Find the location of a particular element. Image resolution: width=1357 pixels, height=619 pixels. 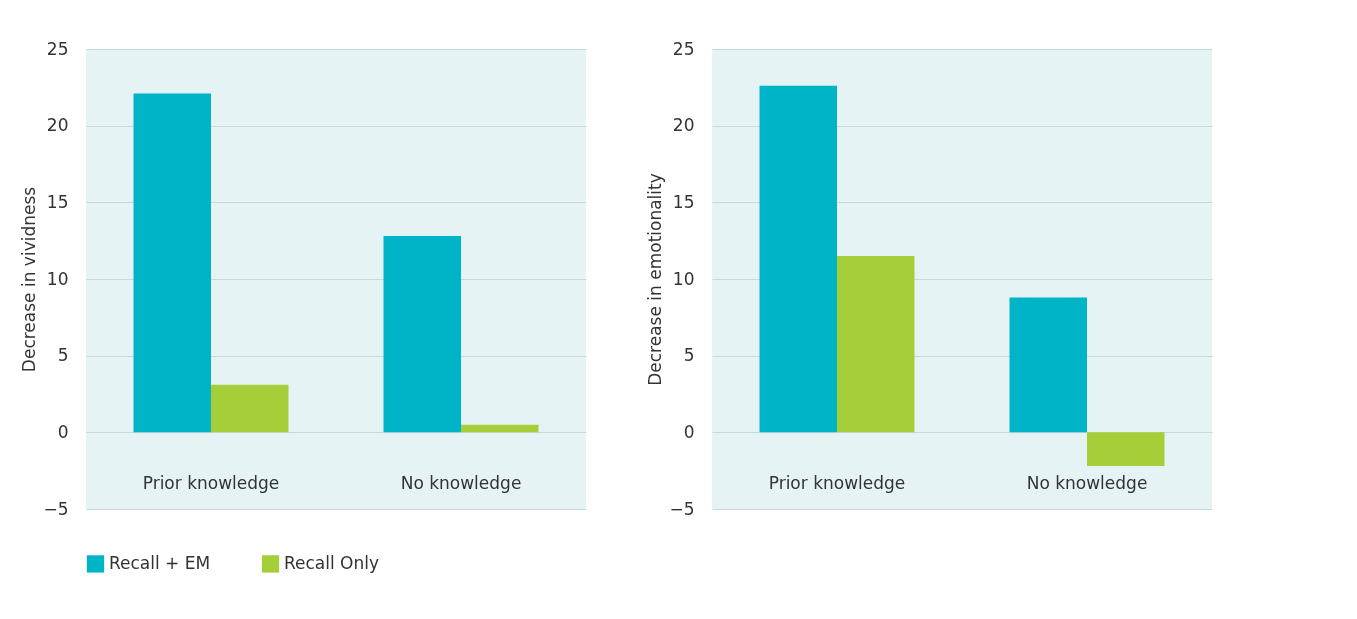

legend-label: Recall + EM is located at coordinates (160, 562).